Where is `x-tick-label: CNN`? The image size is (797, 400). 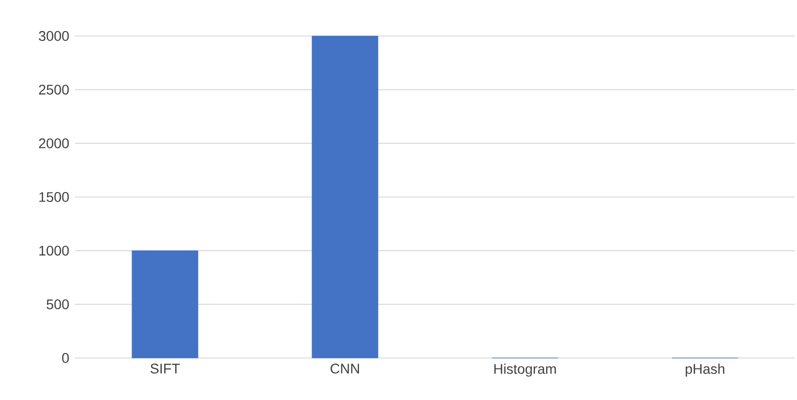
x-tick-label: CNN is located at coordinates (344, 369).